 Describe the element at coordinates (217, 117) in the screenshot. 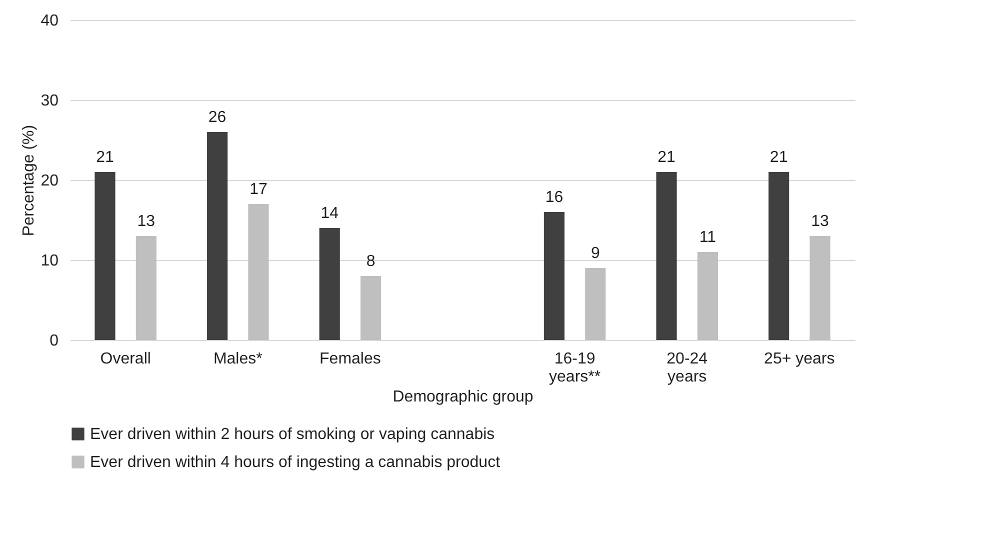

I see `data-label: 26` at that location.